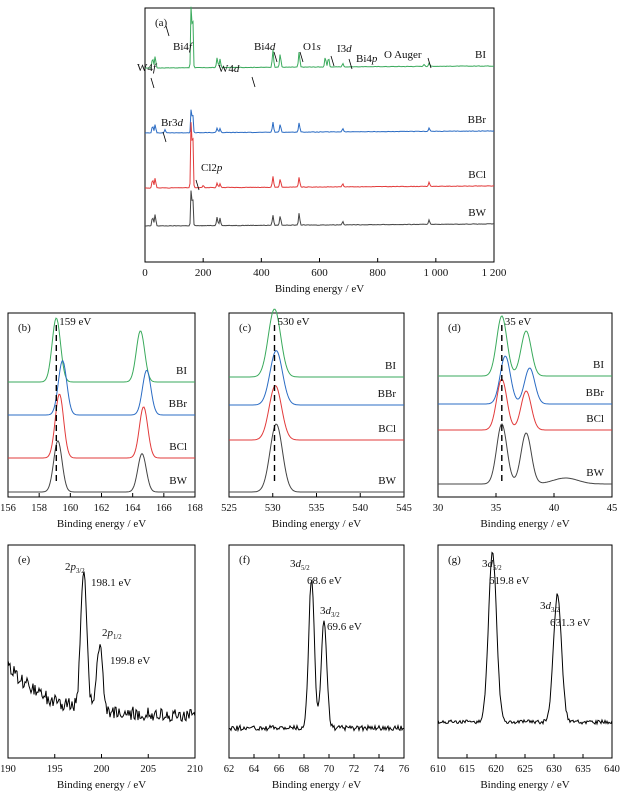 Image resolution: width=623 pixels, height=796 pixels. Describe the element at coordinates (212, 168) in the screenshot. I see `peak-annotation: Cl2p` at that location.